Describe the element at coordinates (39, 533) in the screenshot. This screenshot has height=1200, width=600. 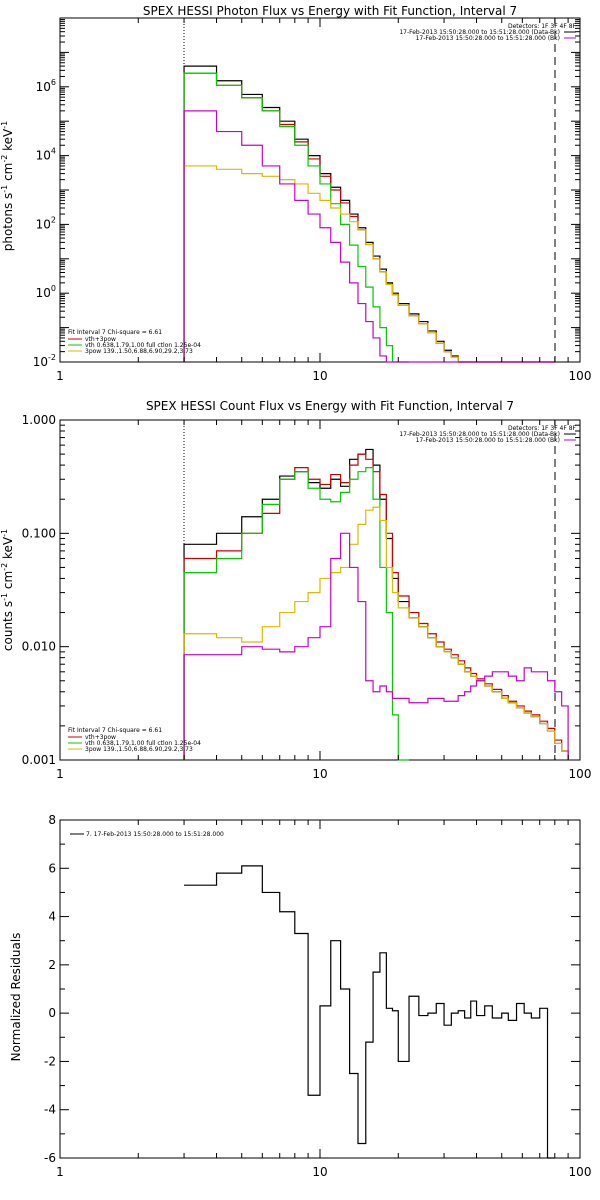
I see `count-ytick-label: 0.100` at that location.